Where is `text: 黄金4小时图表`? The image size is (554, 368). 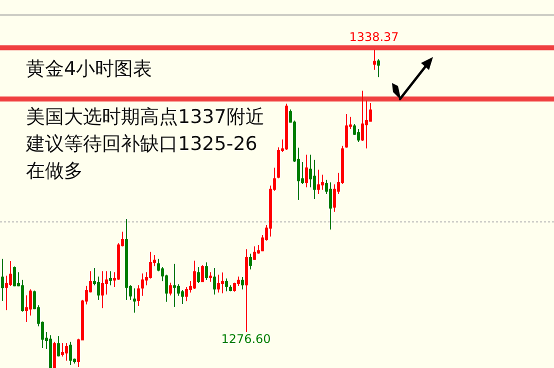 text: 黄金4小时图表 is located at coordinates (89, 69).